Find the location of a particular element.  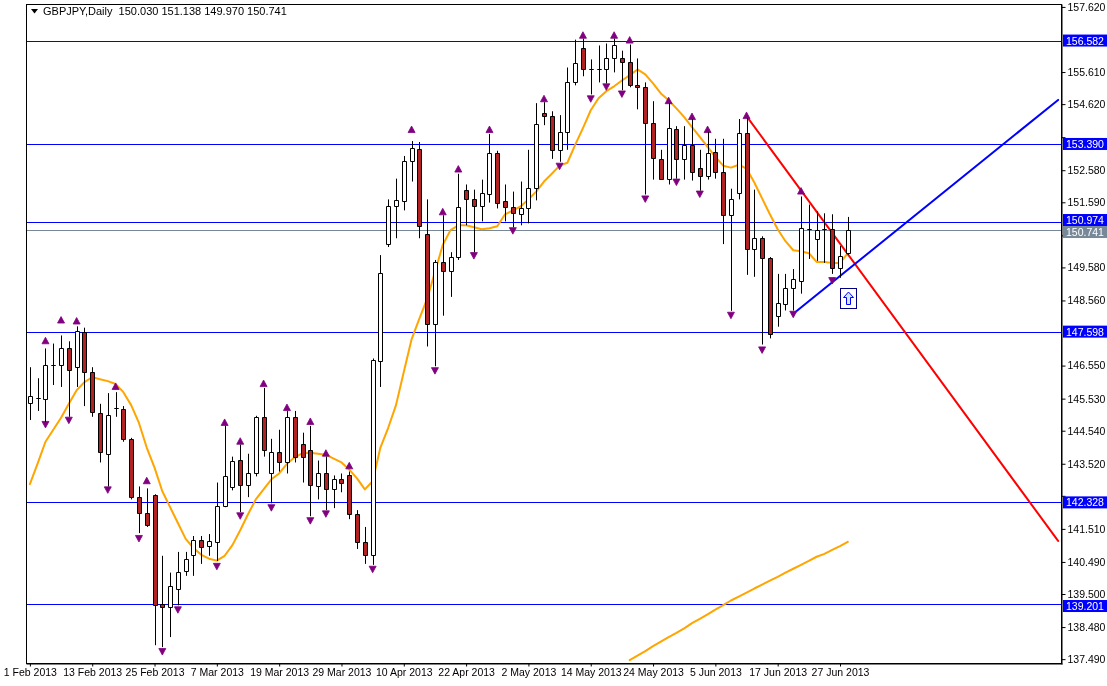

x-tick-label: 29 Mar 2013 is located at coordinates (342, 671).